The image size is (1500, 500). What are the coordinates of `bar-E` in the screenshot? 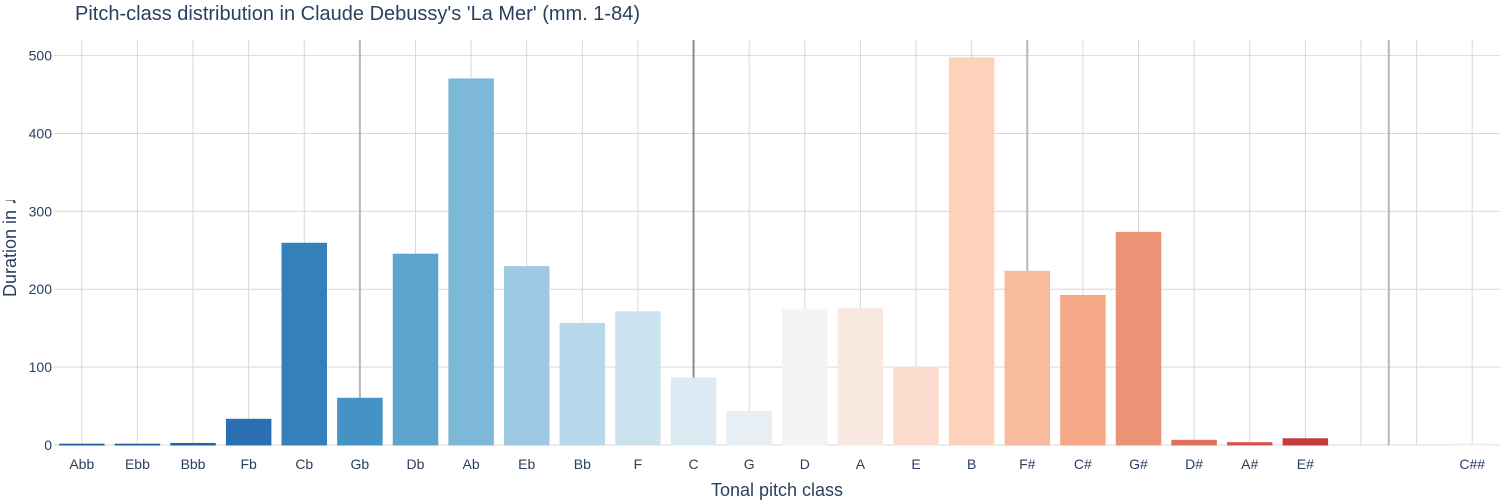 It's located at (916, 406).